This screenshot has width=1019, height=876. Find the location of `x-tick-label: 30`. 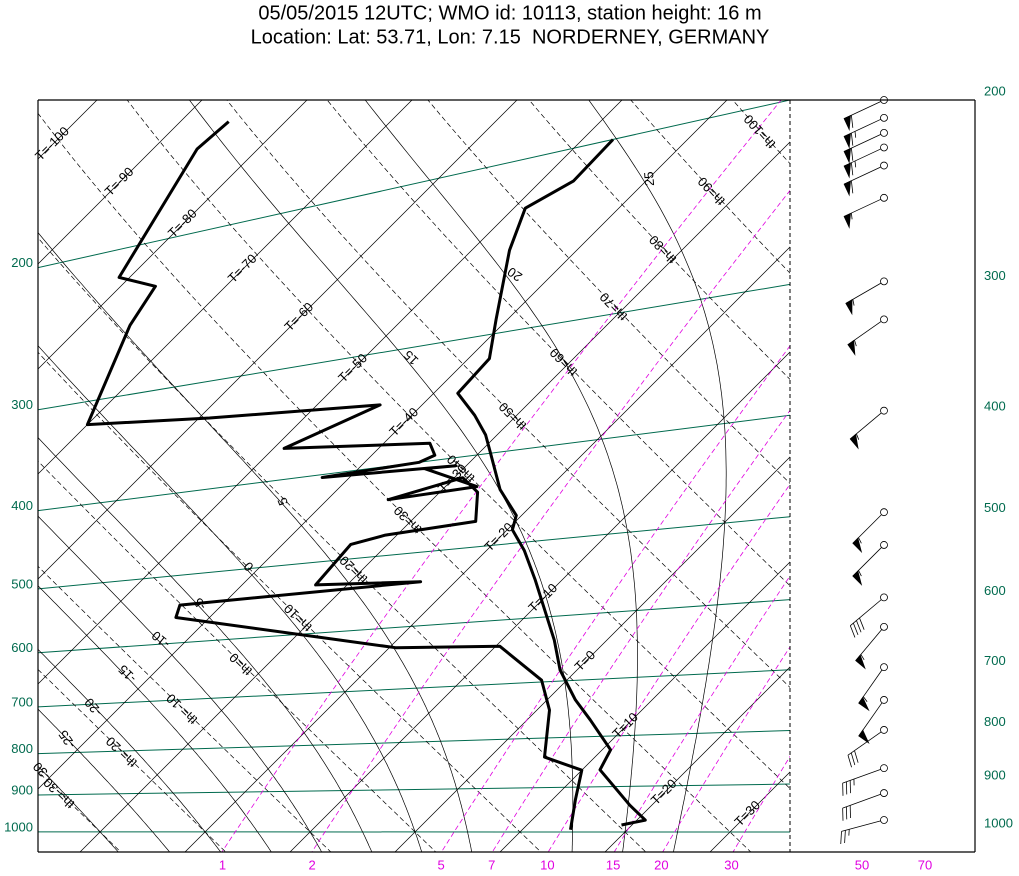

x-tick-label: 30 is located at coordinates (731, 864).